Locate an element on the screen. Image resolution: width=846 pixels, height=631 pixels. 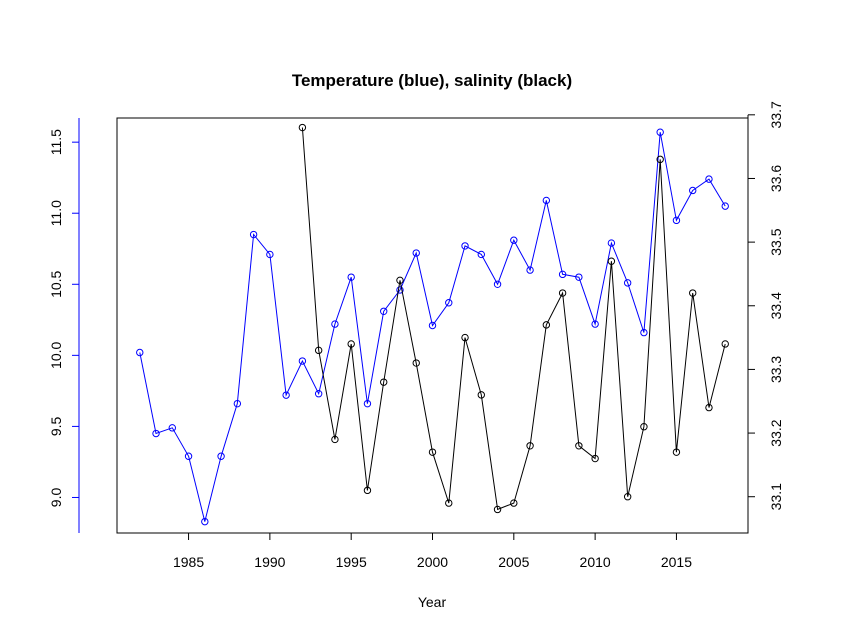
x-tick-label: 2015 is located at coordinates (676, 562).